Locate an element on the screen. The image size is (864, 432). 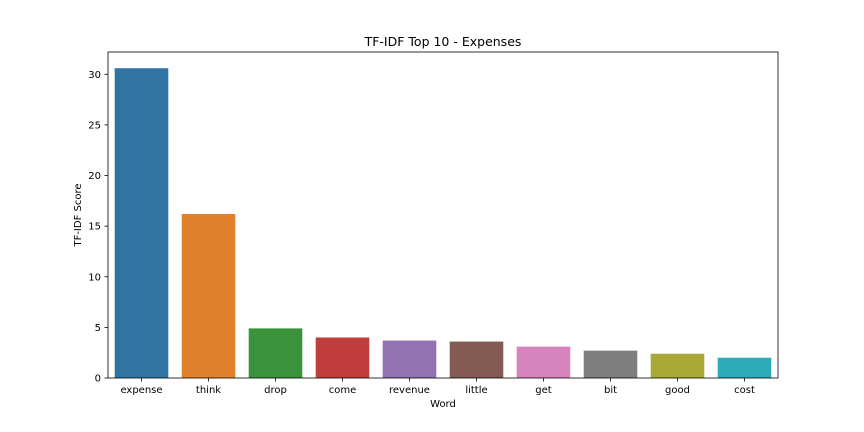
x-tick-label: revenue is located at coordinates (409, 390).